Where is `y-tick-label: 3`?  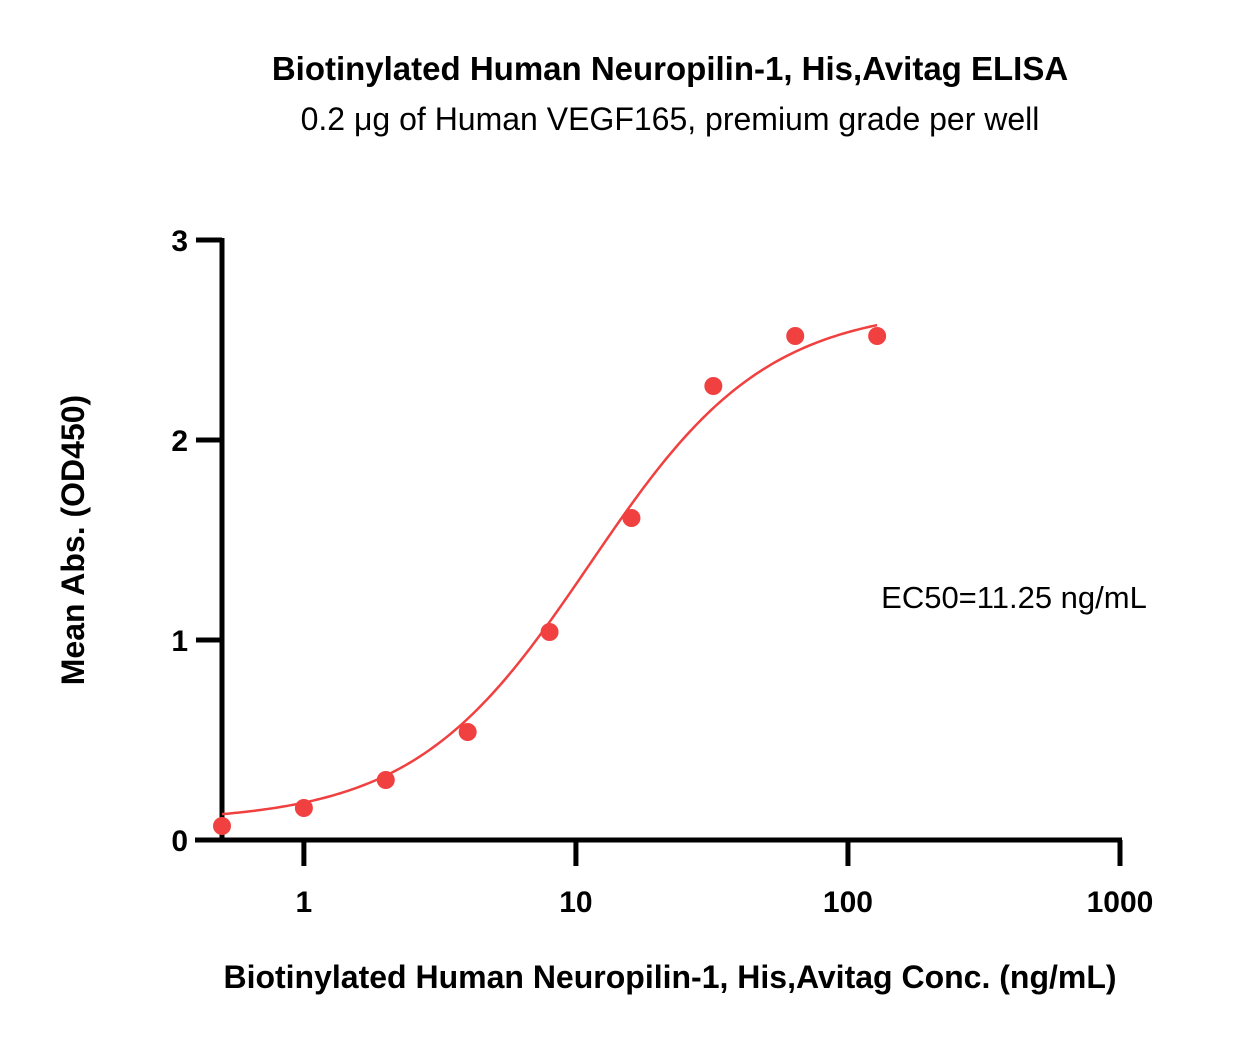
y-tick-label: 3 is located at coordinates (179, 241).